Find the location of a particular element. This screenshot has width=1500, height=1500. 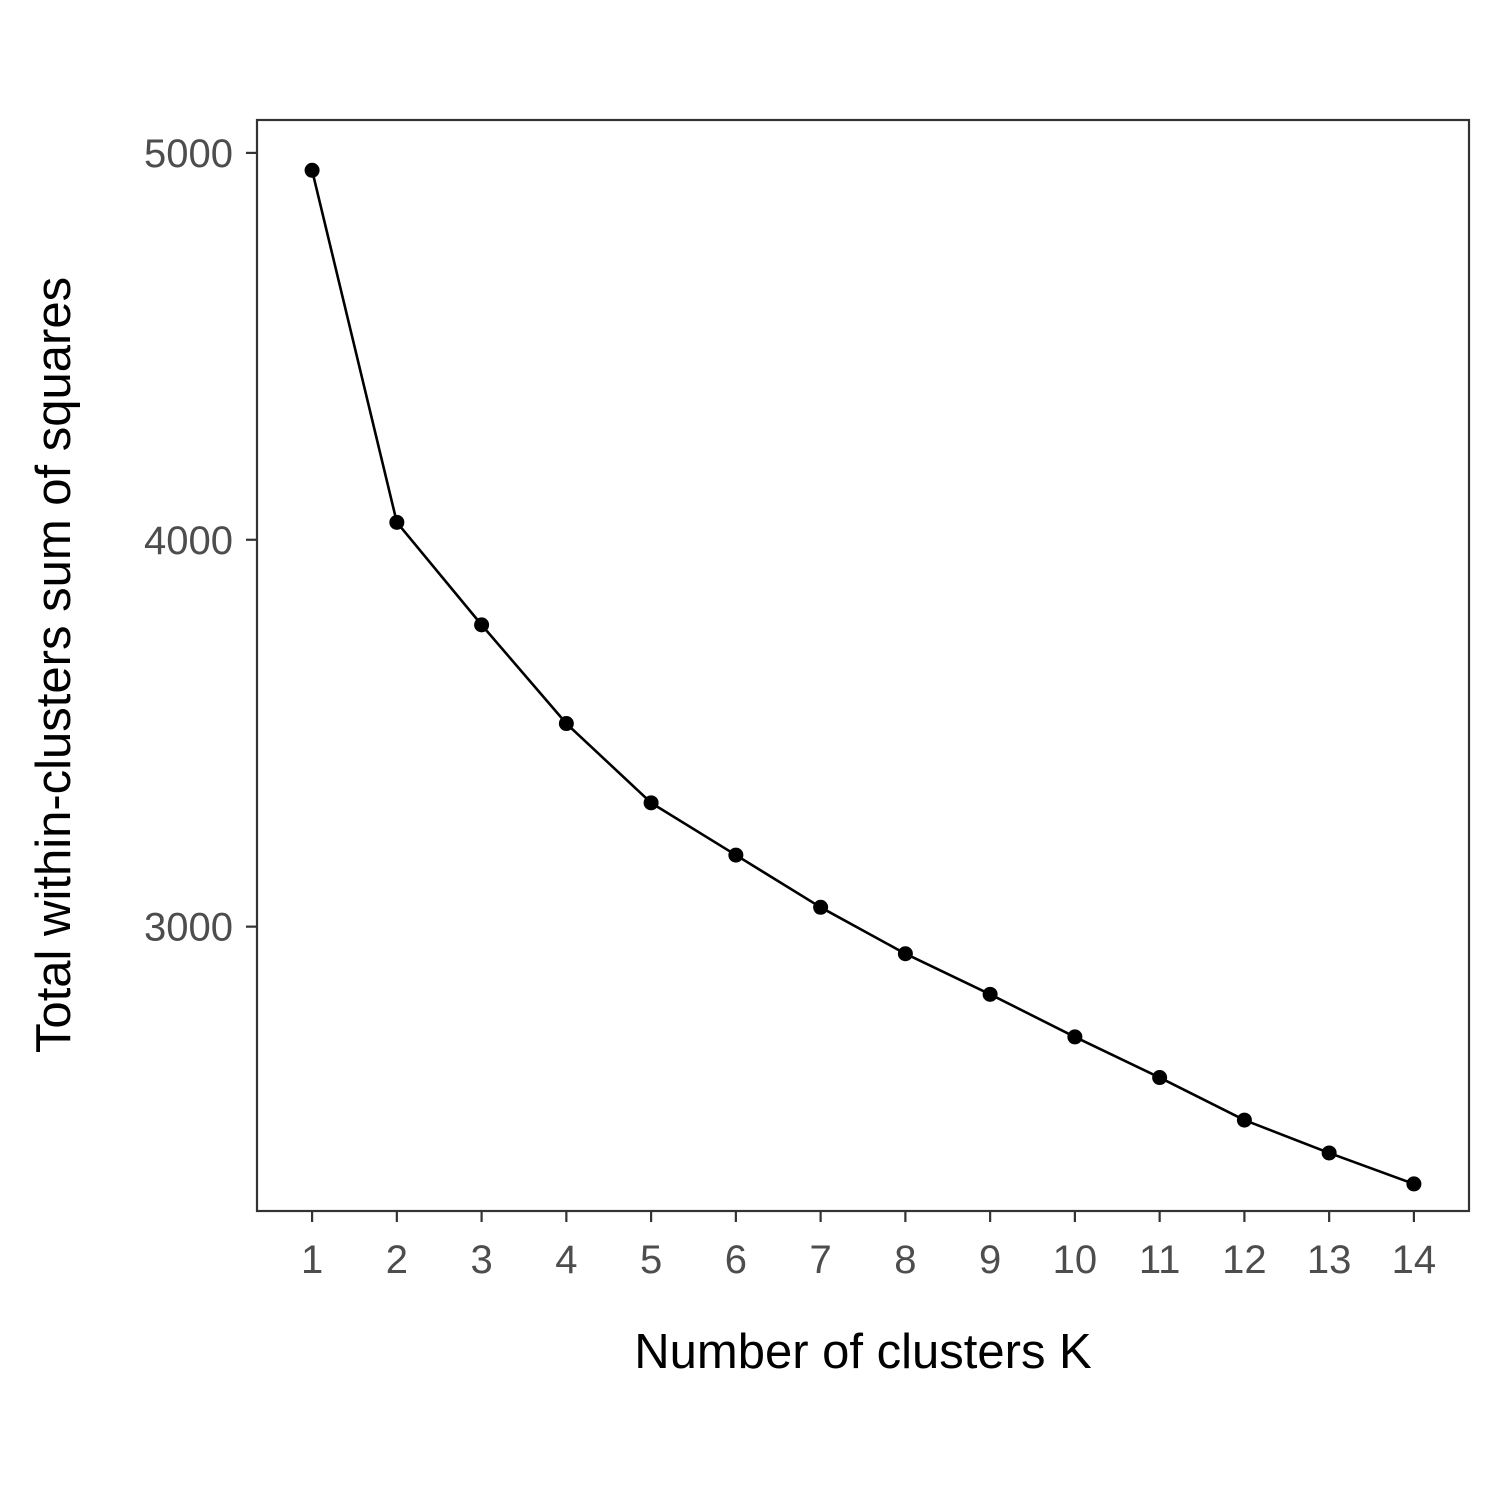

x-tick-label: 1 is located at coordinates (312, 1260).